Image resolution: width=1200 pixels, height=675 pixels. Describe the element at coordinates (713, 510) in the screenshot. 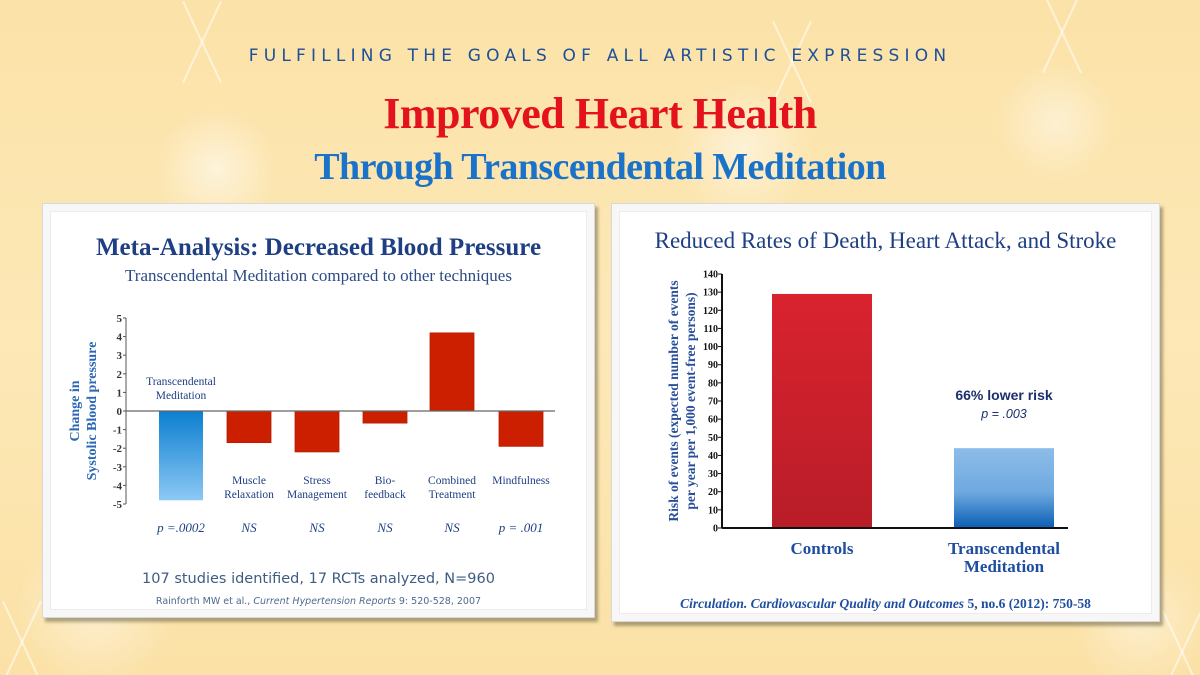

I see `y-tick-label: 10` at that location.